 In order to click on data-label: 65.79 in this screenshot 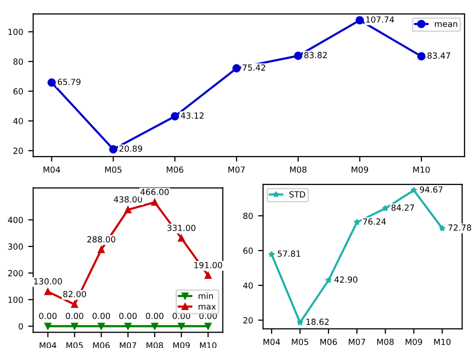, I will do `click(69, 82)`.